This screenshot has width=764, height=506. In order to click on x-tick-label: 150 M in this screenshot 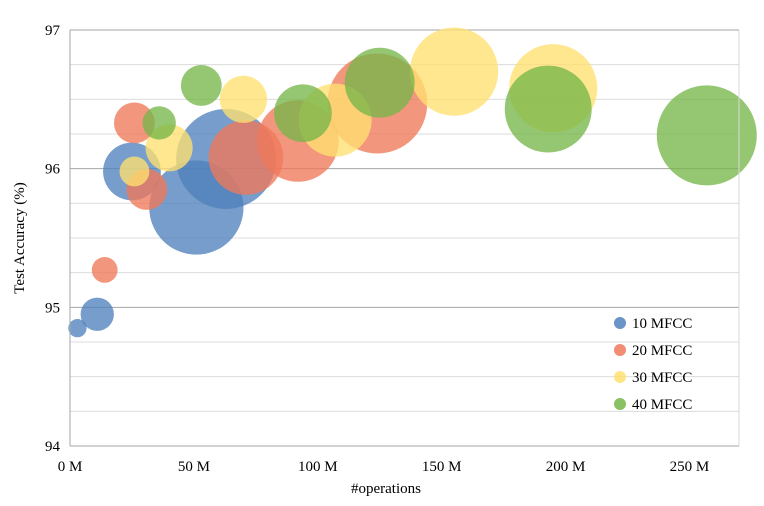, I will do `click(442, 467)`.